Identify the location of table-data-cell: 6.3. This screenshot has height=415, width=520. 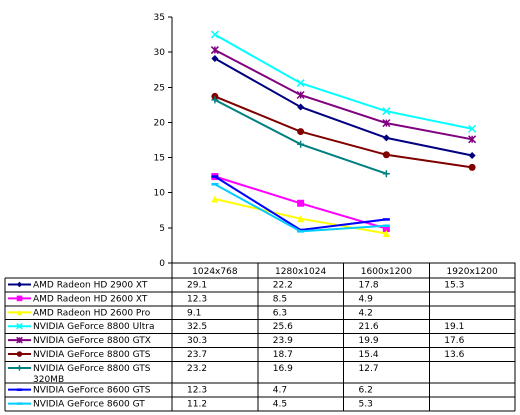
(280, 313).